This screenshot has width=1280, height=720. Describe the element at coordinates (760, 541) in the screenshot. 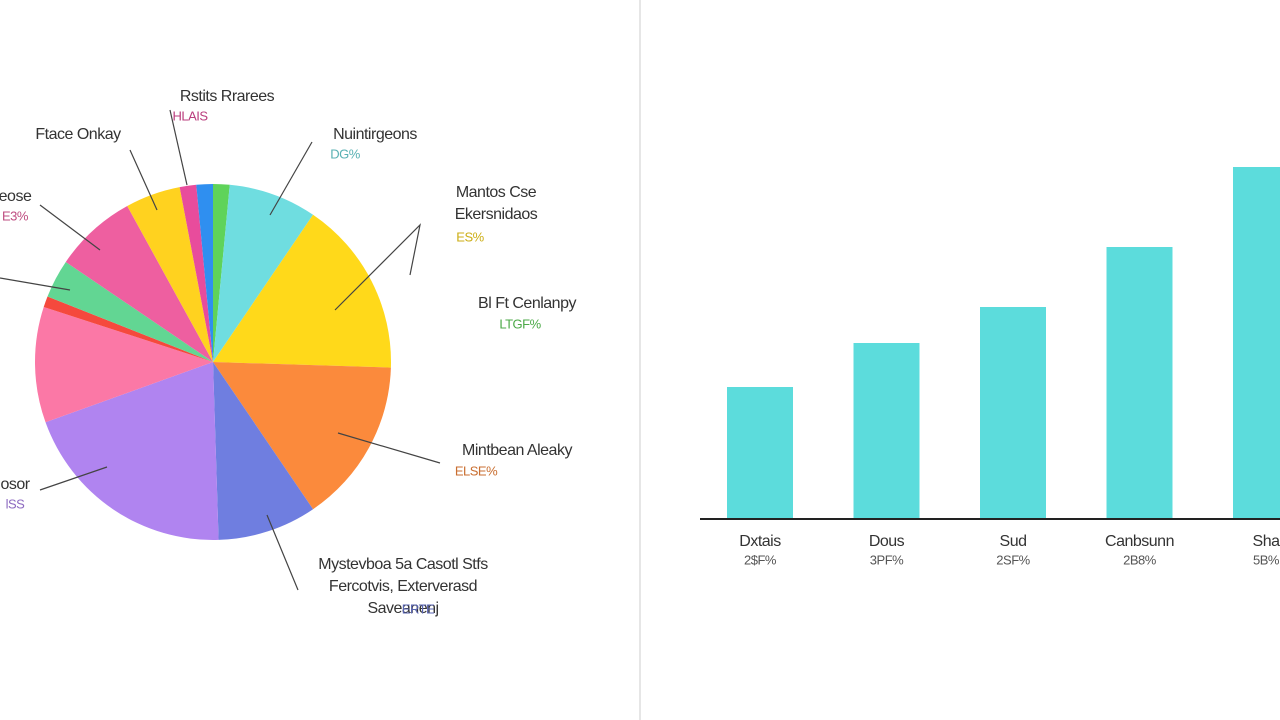

I see `x-tick-label: Dxtais` at that location.